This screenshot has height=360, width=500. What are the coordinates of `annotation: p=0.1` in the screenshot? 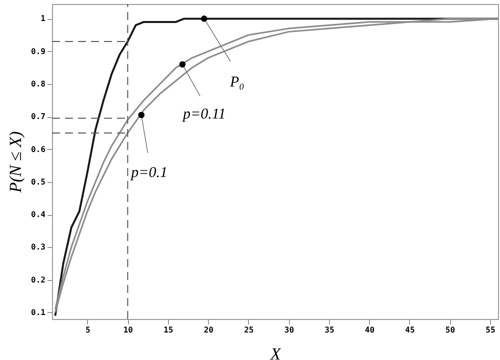 It's located at (149, 172).